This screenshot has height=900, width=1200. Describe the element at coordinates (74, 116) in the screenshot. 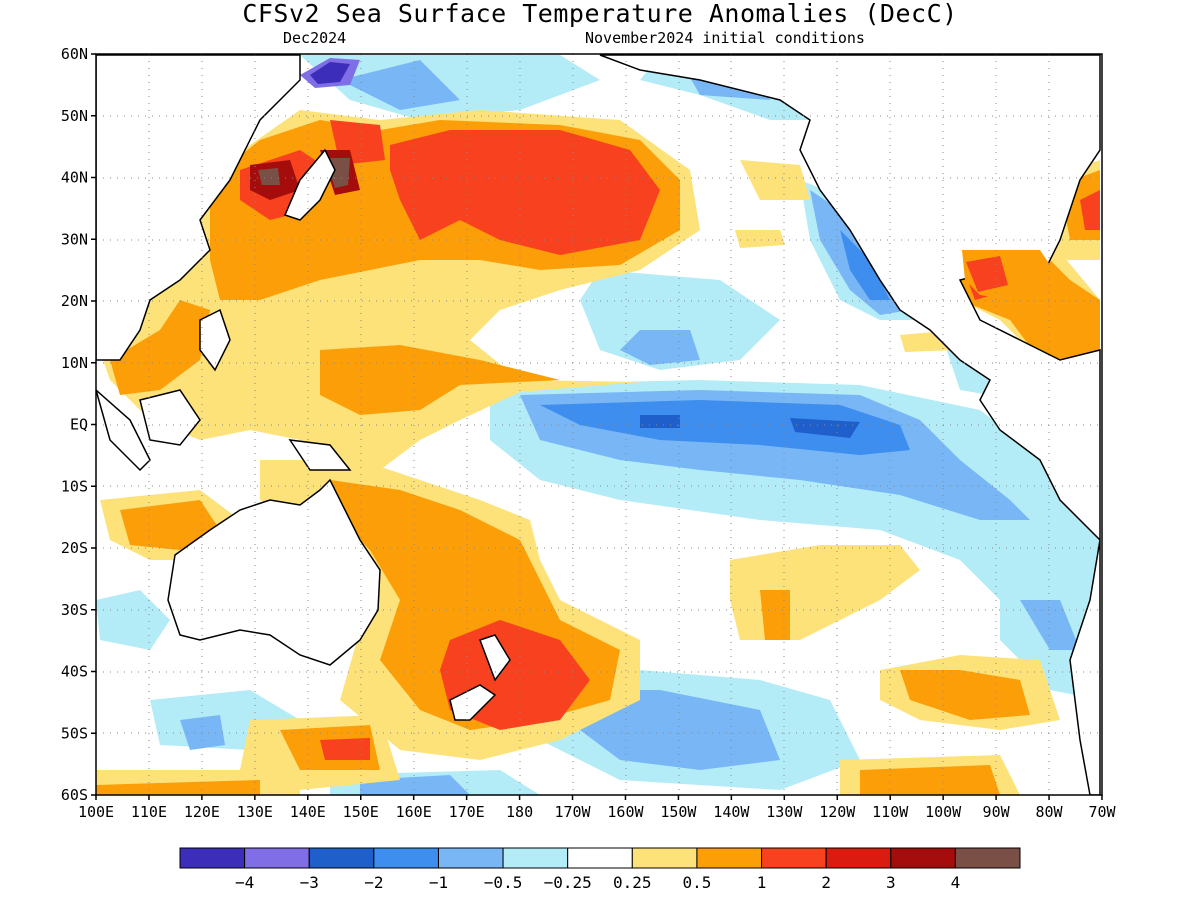

I see `lat-tick-label: 50N` at that location.